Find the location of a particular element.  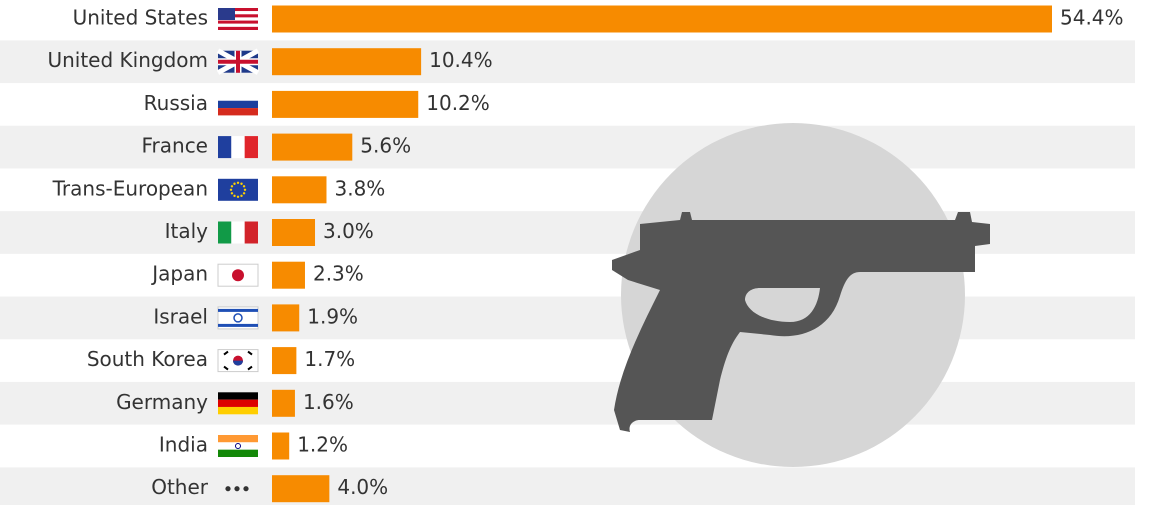

category-label: Other is located at coordinates (180, 487).